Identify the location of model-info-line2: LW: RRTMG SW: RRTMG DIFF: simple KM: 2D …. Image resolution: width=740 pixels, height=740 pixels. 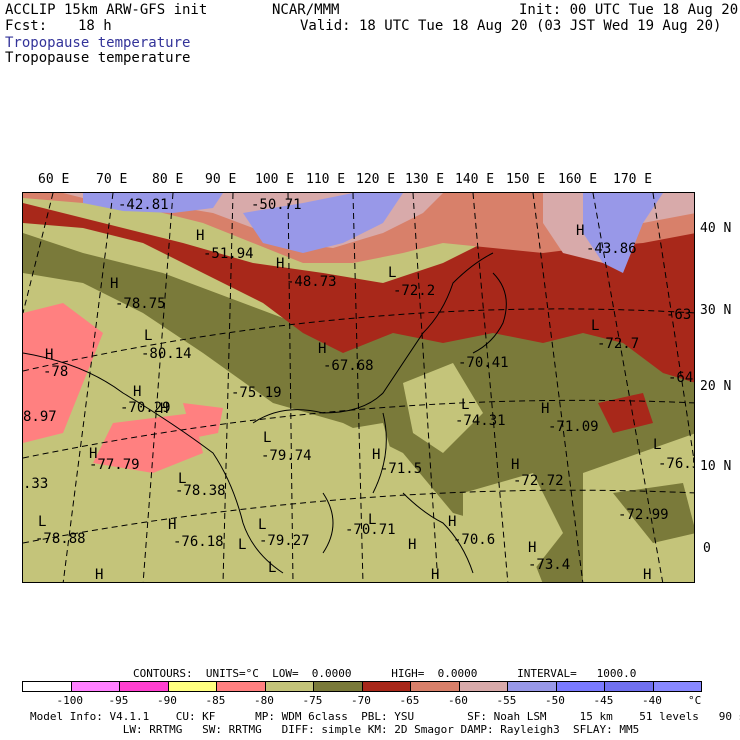
(335, 729).